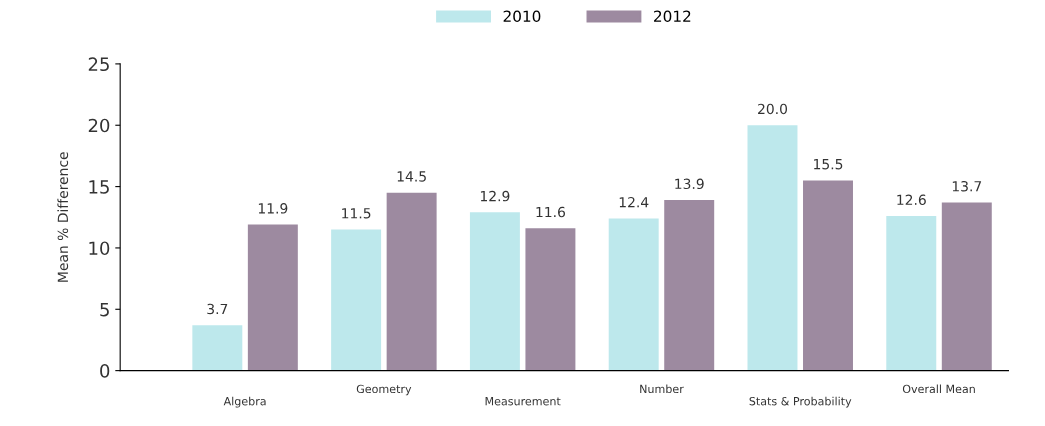 The height and width of the screenshot is (426, 1045). What do you see at coordinates (99, 248) in the screenshot?
I see `y-tick-label: 10` at bounding box center [99, 248].